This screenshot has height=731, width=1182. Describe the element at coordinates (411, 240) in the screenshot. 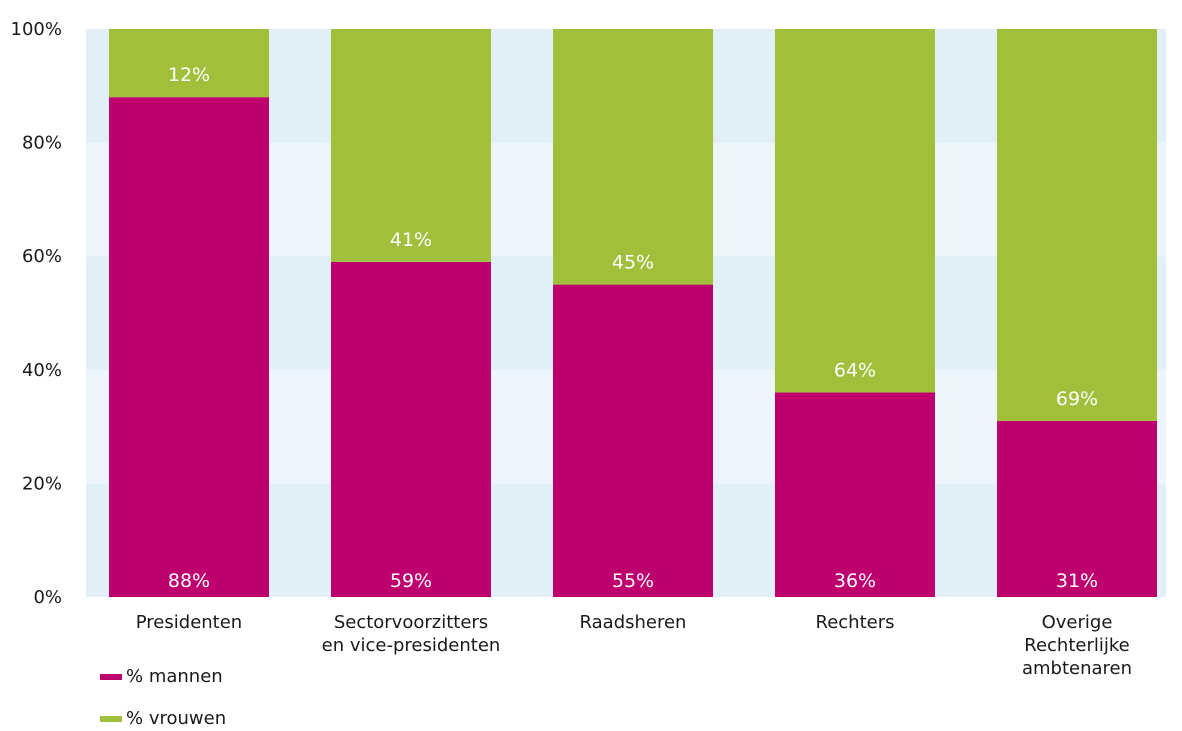

I see `data-label-vrouwen: 41%` at that location.